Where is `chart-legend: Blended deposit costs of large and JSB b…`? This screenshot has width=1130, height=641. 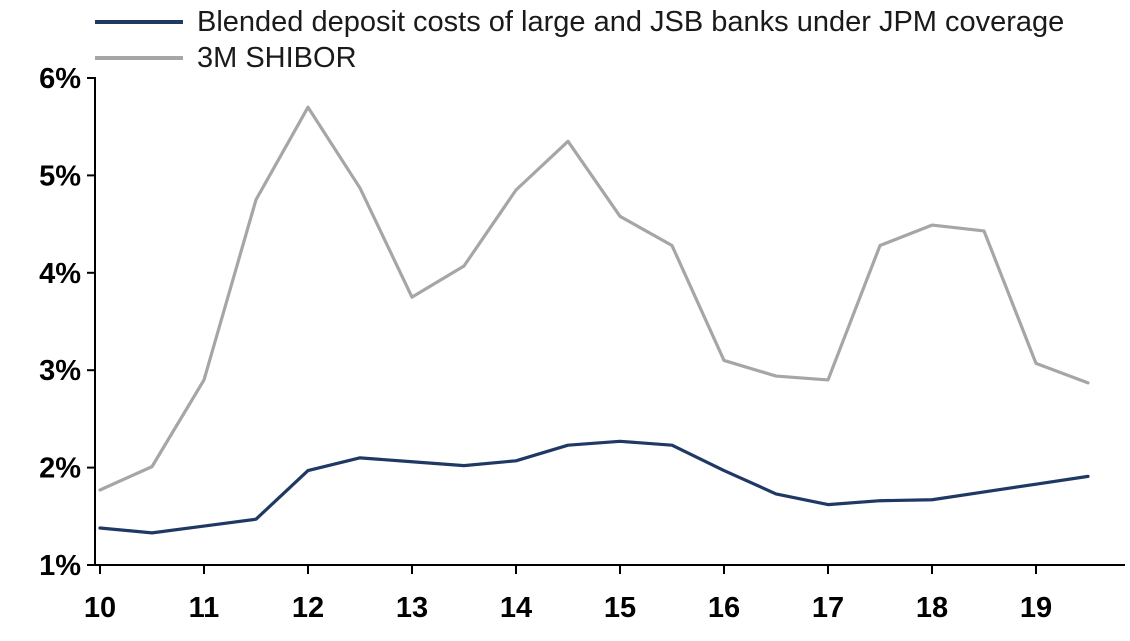
chart-legend: Blended deposit costs of large and JSB b… is located at coordinates (579, 40).